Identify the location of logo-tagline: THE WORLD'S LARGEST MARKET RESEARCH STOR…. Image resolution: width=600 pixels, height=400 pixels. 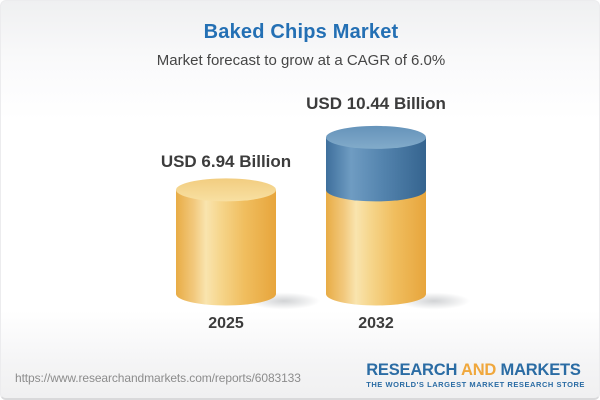
(475, 384).